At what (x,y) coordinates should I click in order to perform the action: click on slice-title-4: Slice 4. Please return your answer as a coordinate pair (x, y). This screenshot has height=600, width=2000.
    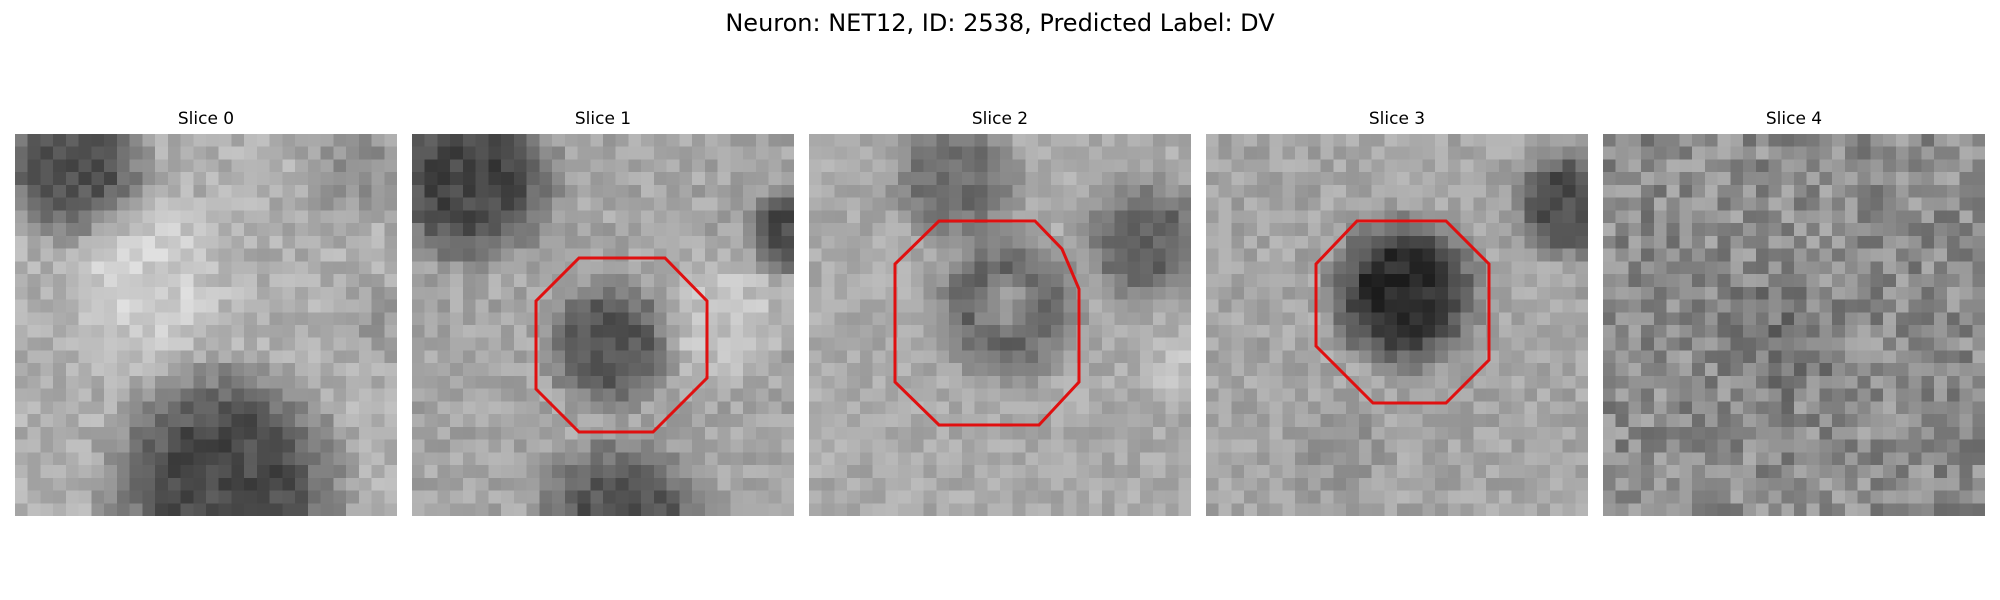
    Looking at the image, I should click on (1794, 119).